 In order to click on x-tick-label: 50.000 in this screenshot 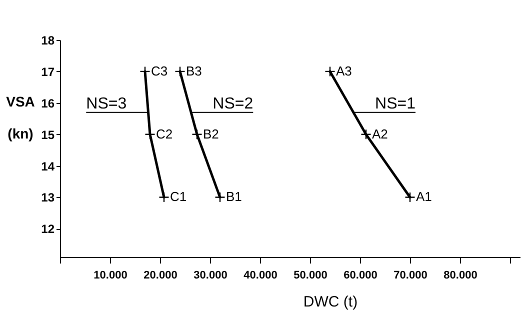, I will do `click(311, 276)`.